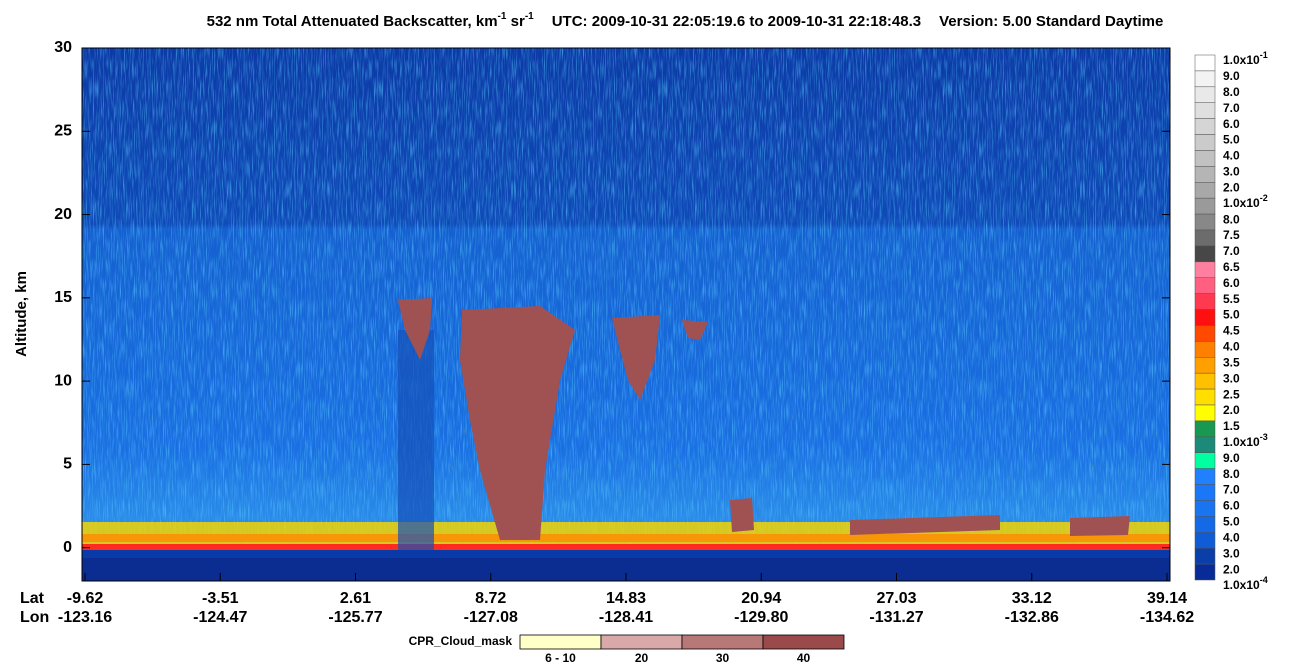 The width and height of the screenshot is (1300, 672). What do you see at coordinates (491, 617) in the screenshot?
I see `lon-label: -127.08` at bounding box center [491, 617].